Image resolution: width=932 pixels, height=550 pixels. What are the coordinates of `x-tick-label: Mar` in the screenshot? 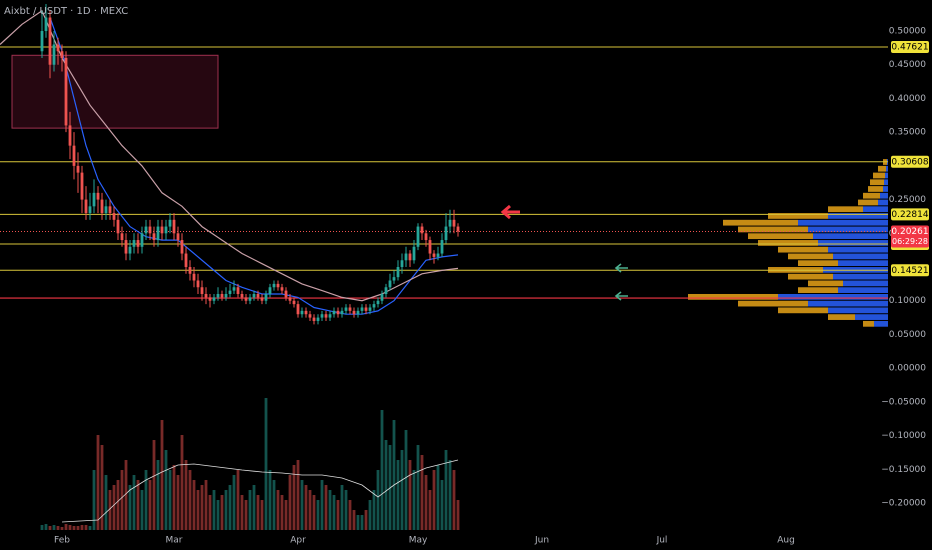 It's located at (174, 541).